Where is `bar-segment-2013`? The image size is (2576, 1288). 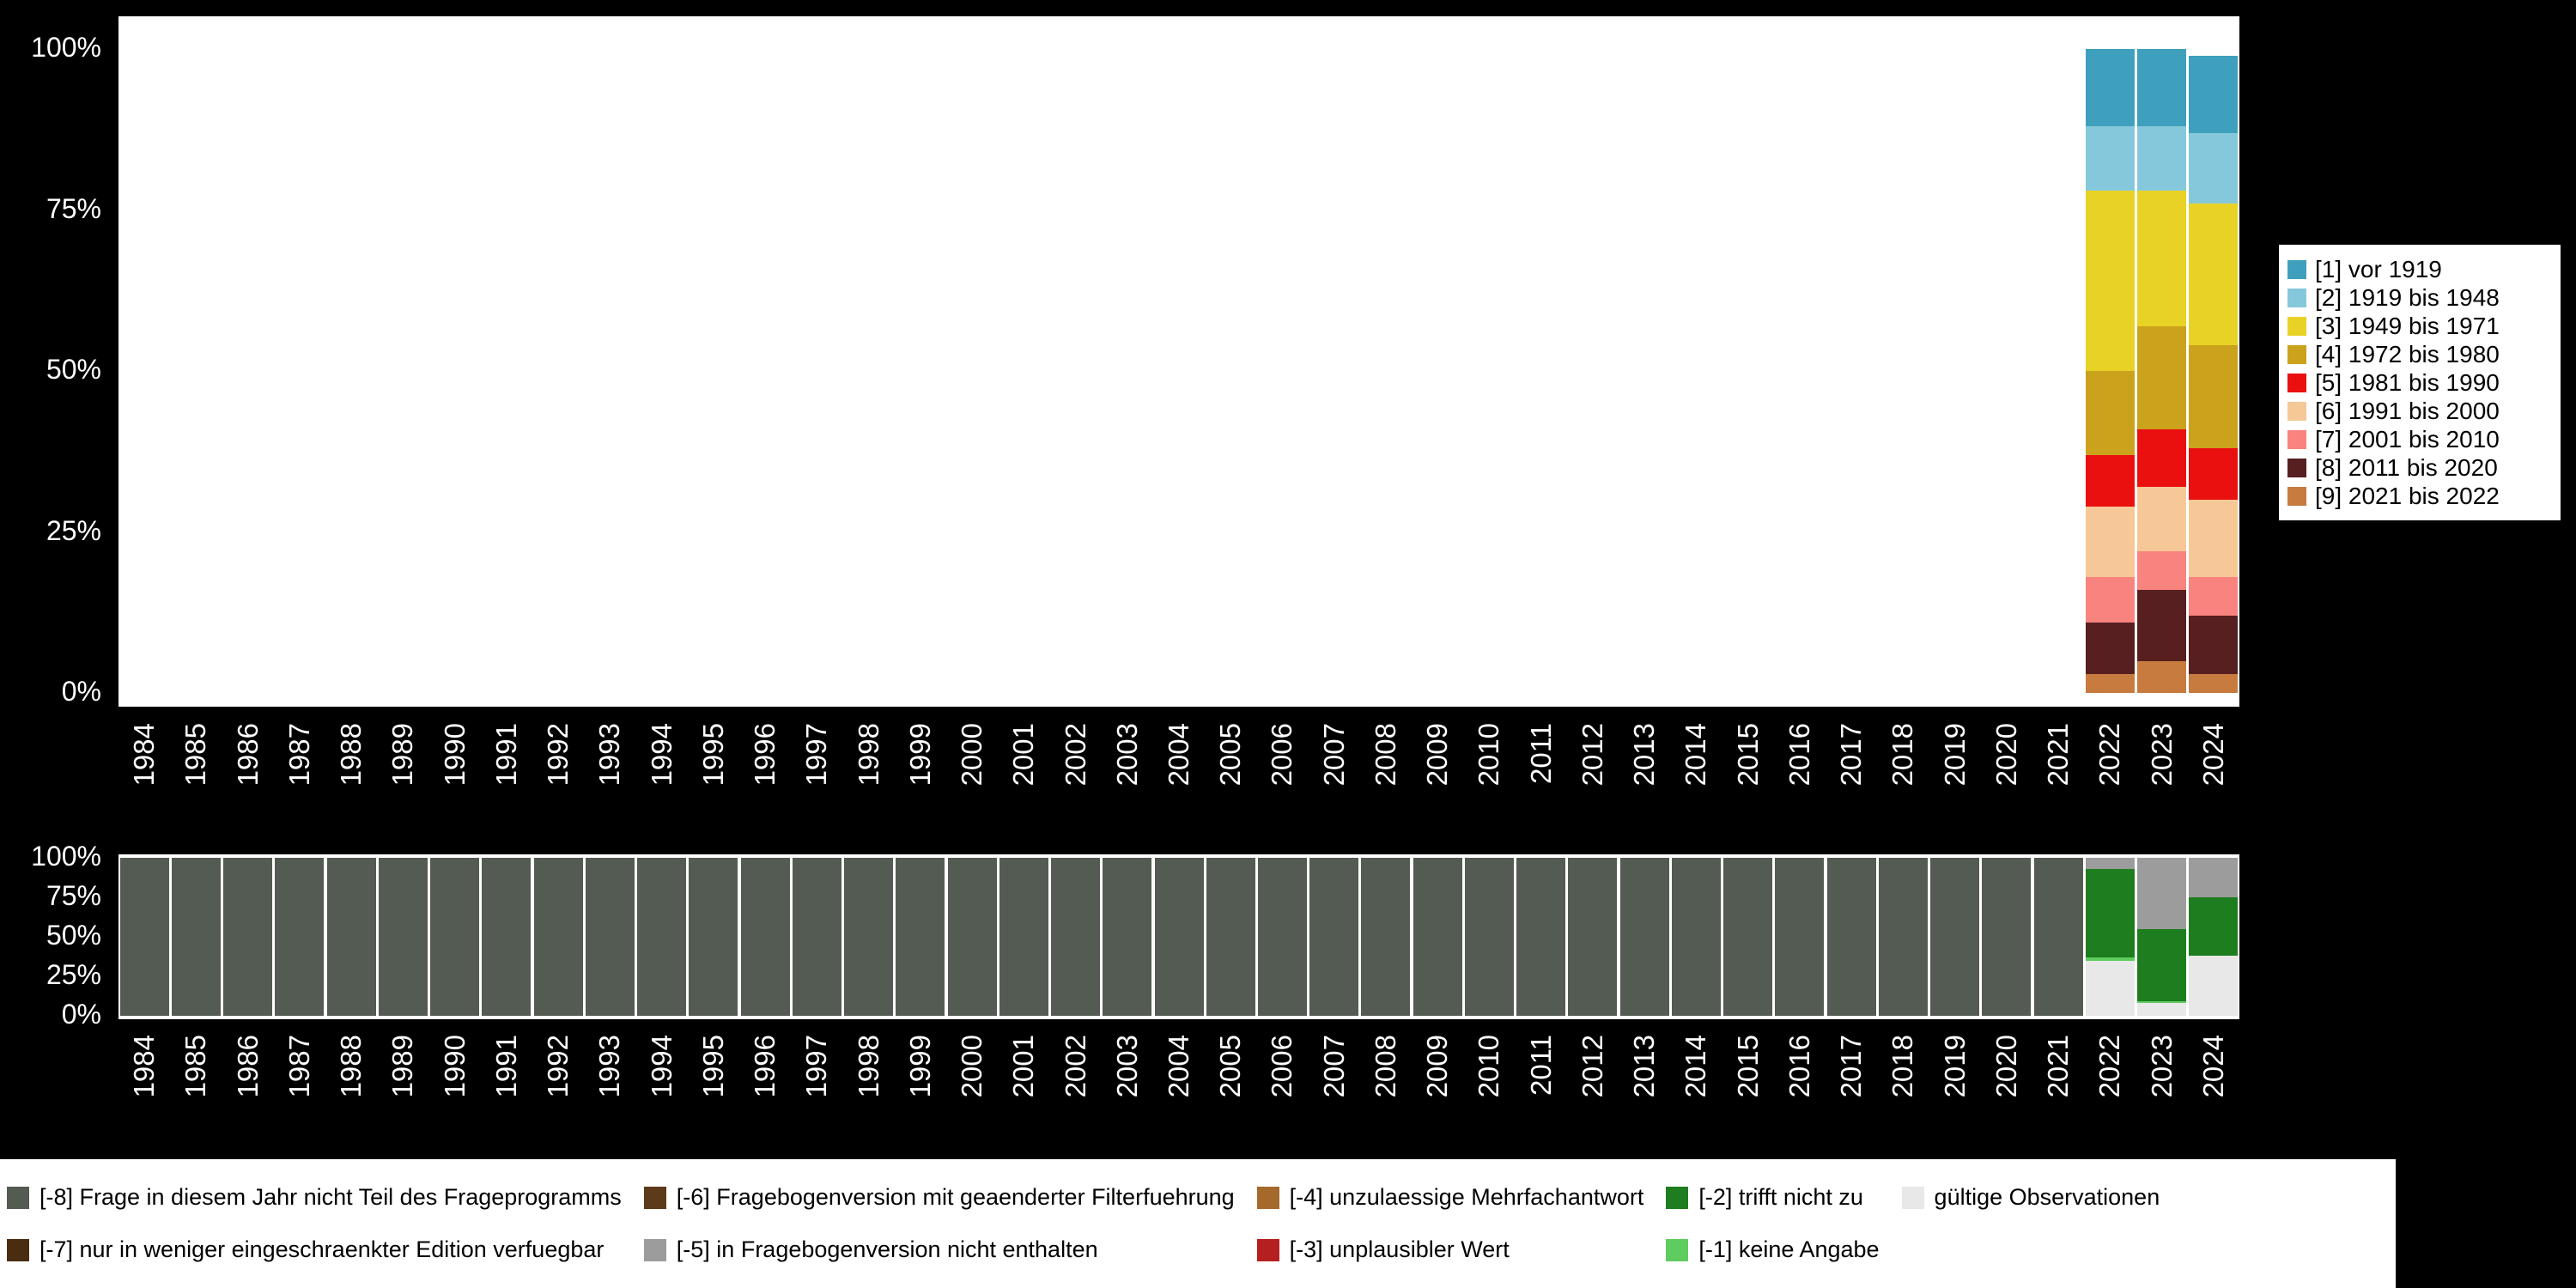
bar-segment-2013 is located at coordinates (1644, 937).